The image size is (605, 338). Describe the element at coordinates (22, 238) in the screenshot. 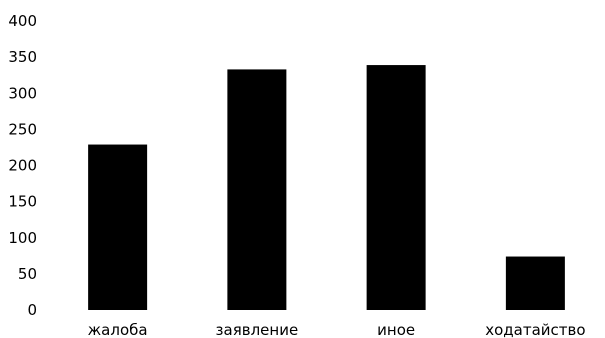

I see `y-tick-label: 100` at that location.